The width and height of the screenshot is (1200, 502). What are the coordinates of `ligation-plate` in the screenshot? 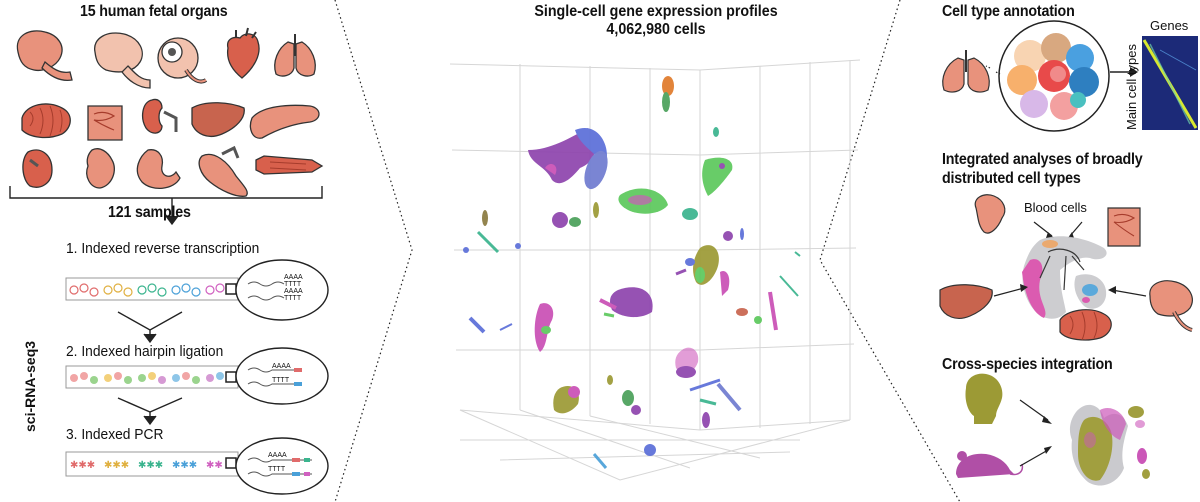 It's located at (197, 376).